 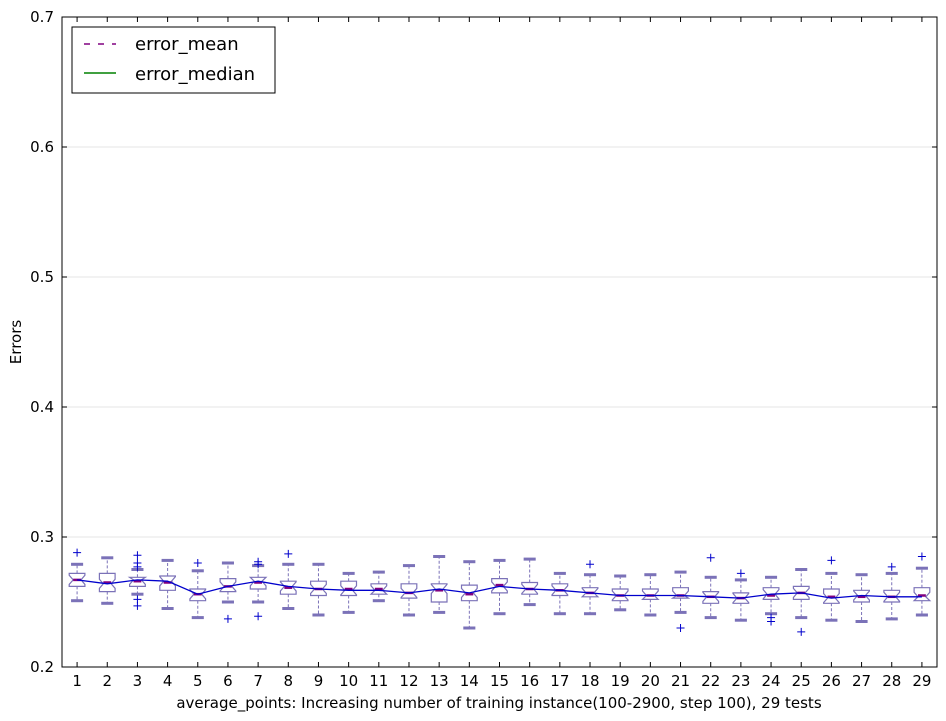 What do you see at coordinates (650, 681) in the screenshot?
I see `x-tick-label: 20` at bounding box center [650, 681].